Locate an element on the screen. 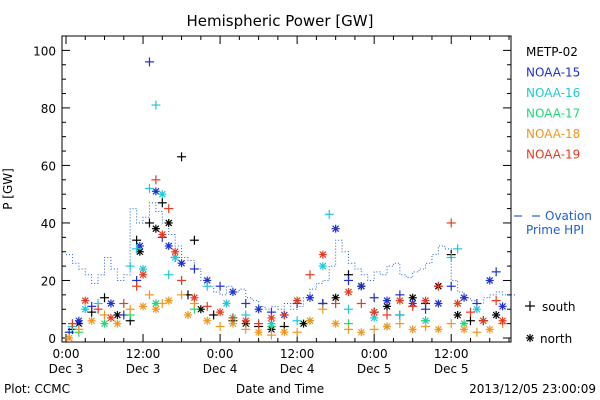 This screenshot has width=600, height=400. y-tick-label: 100 is located at coordinates (44, 51).